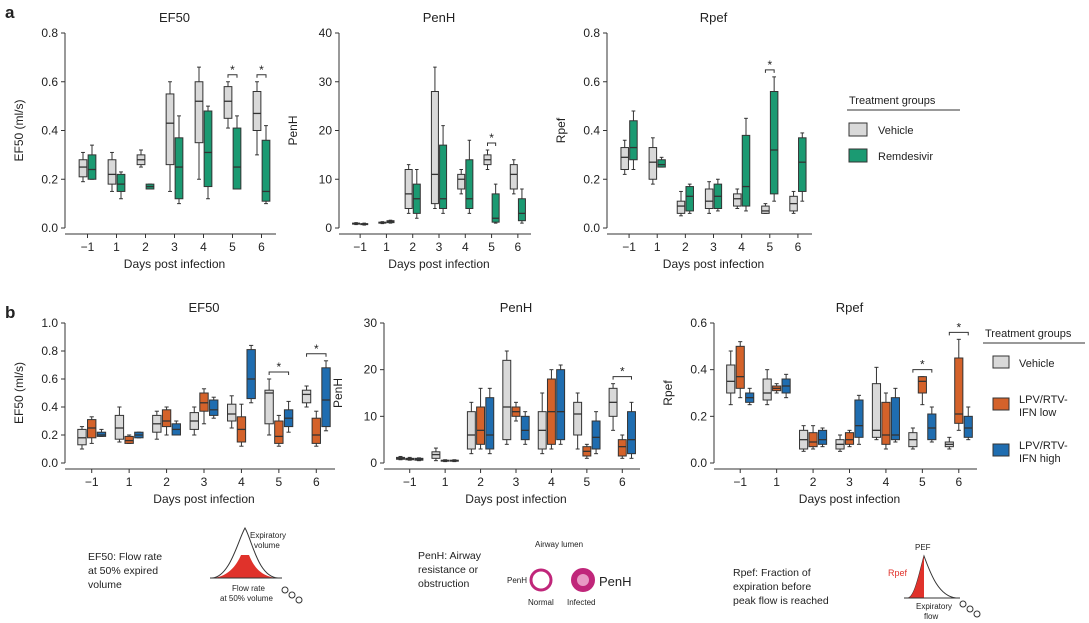 The height and width of the screenshot is (623, 1089). What do you see at coordinates (241, 482) in the screenshot?
I see `x-tick-label: 4` at bounding box center [241, 482].